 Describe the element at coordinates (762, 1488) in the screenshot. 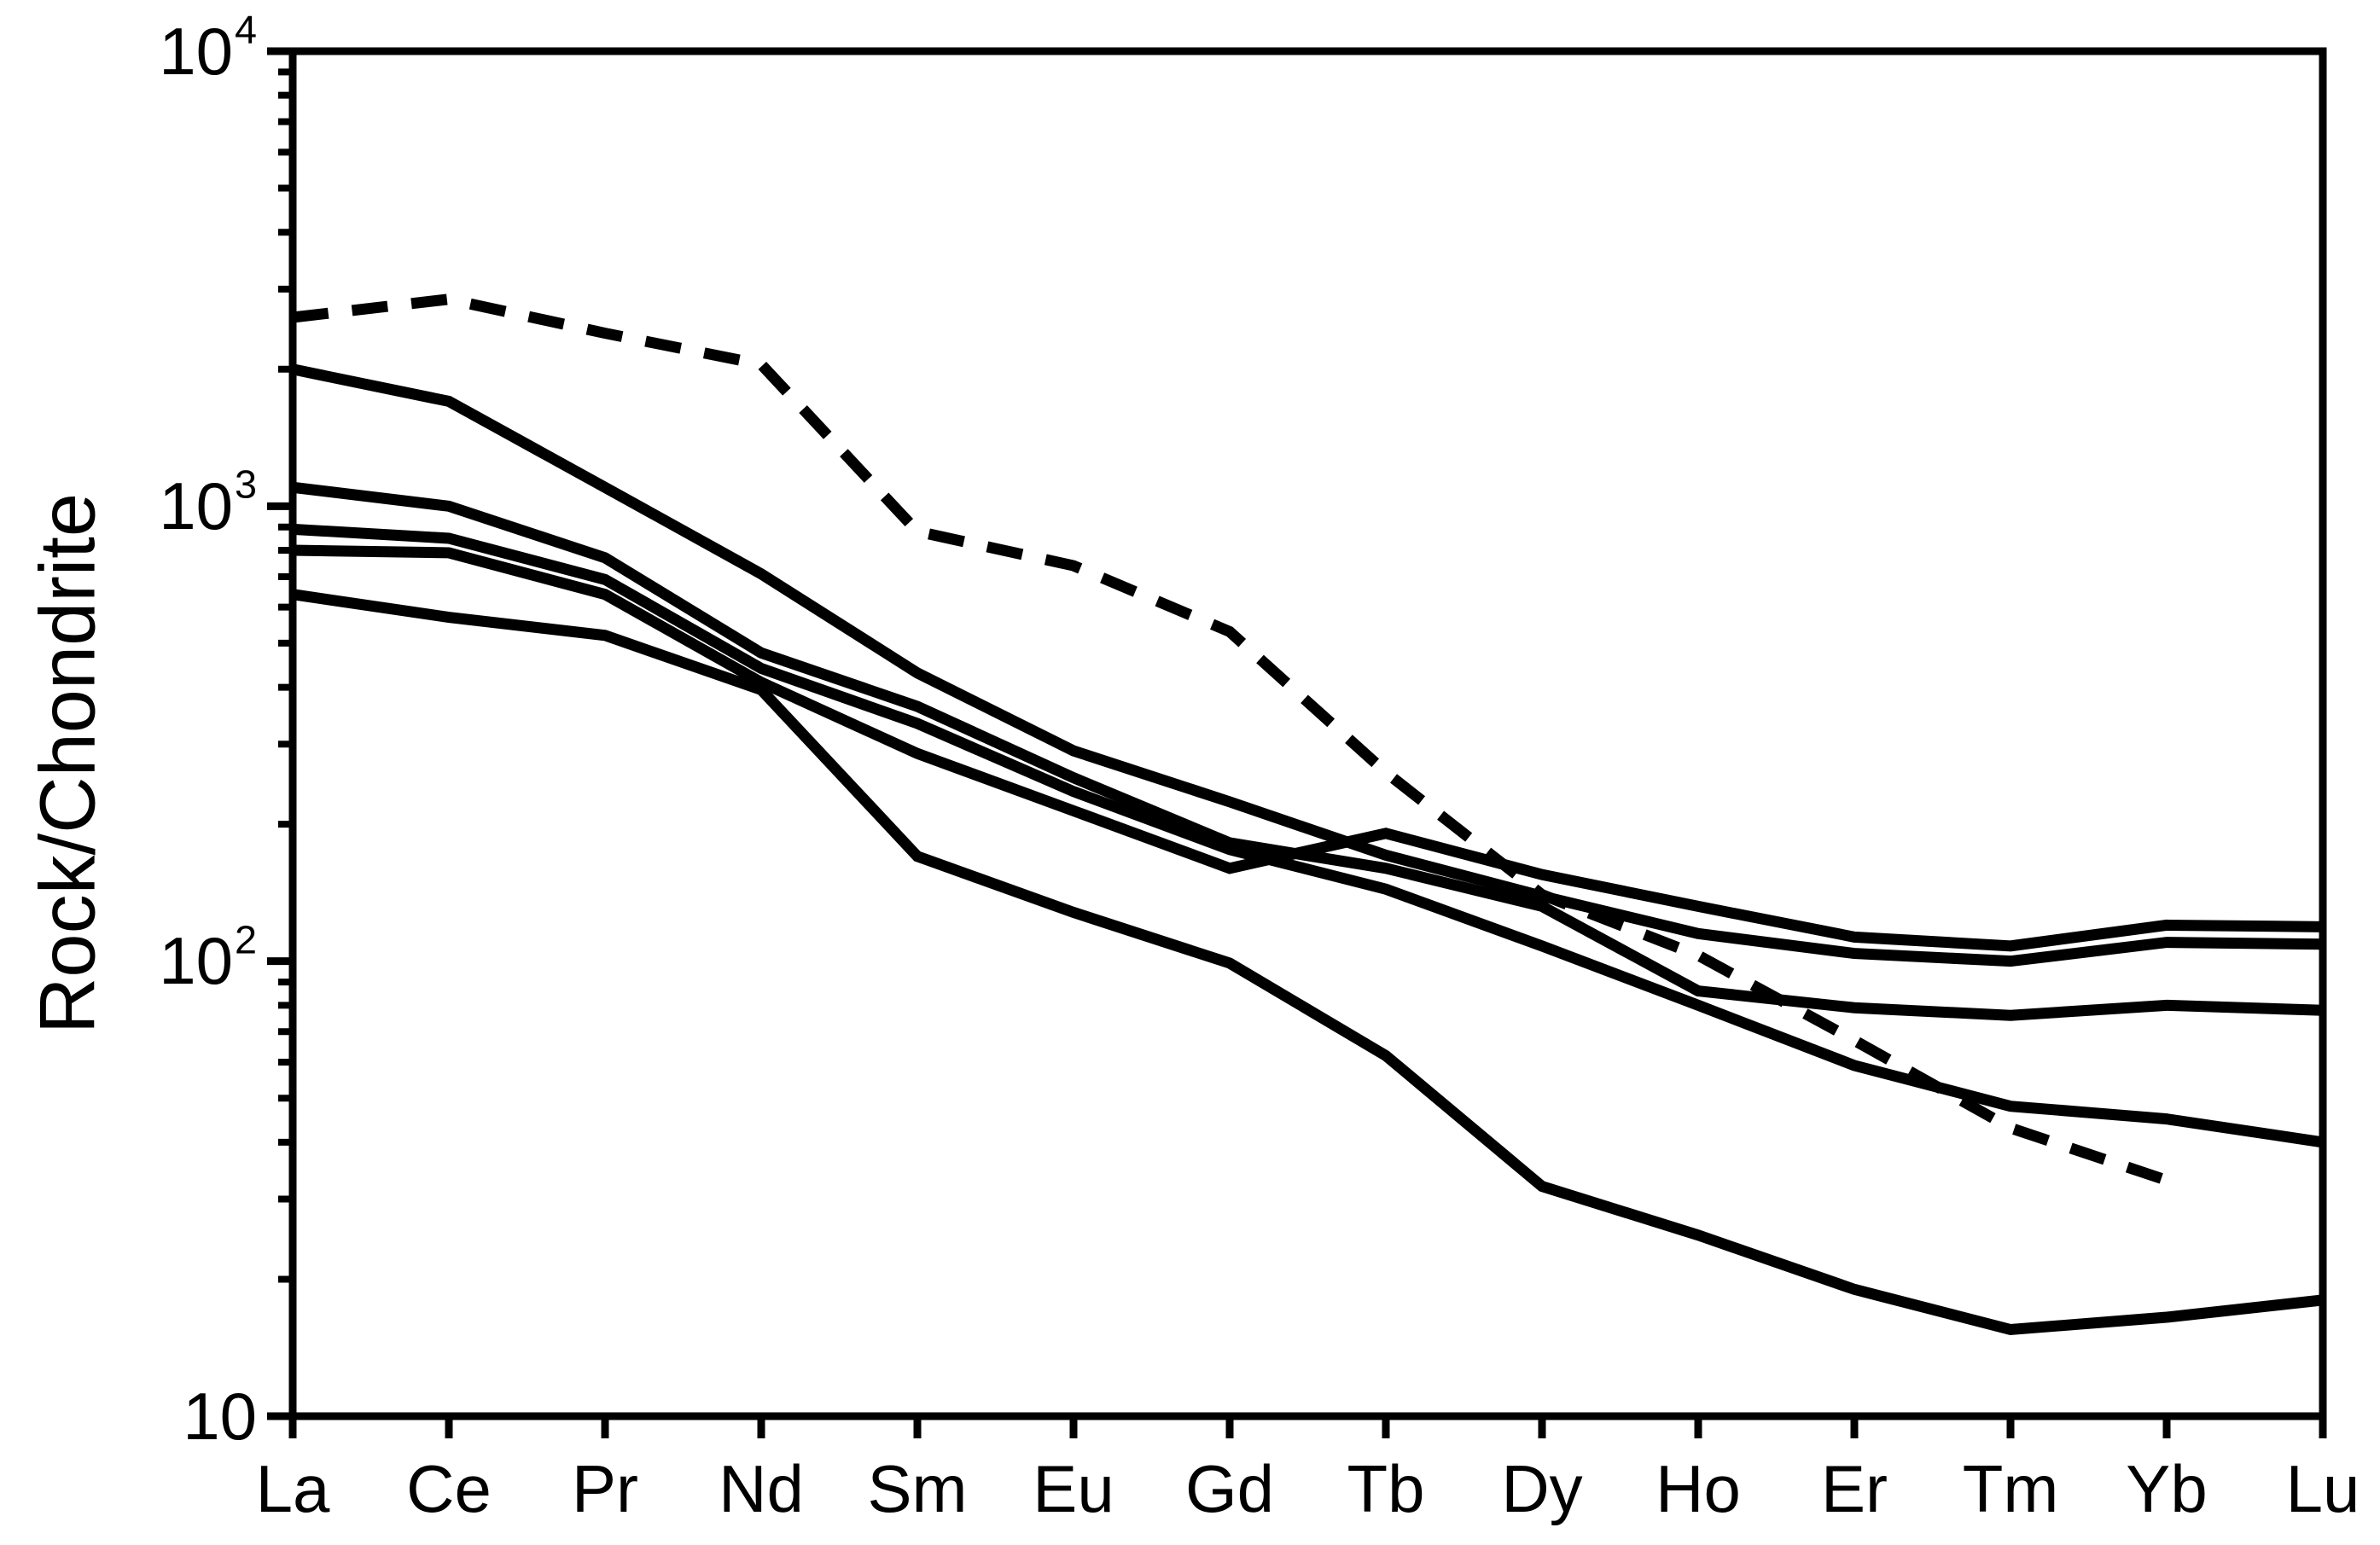

I see `x-tick-label-Nd: Nd` at that location.